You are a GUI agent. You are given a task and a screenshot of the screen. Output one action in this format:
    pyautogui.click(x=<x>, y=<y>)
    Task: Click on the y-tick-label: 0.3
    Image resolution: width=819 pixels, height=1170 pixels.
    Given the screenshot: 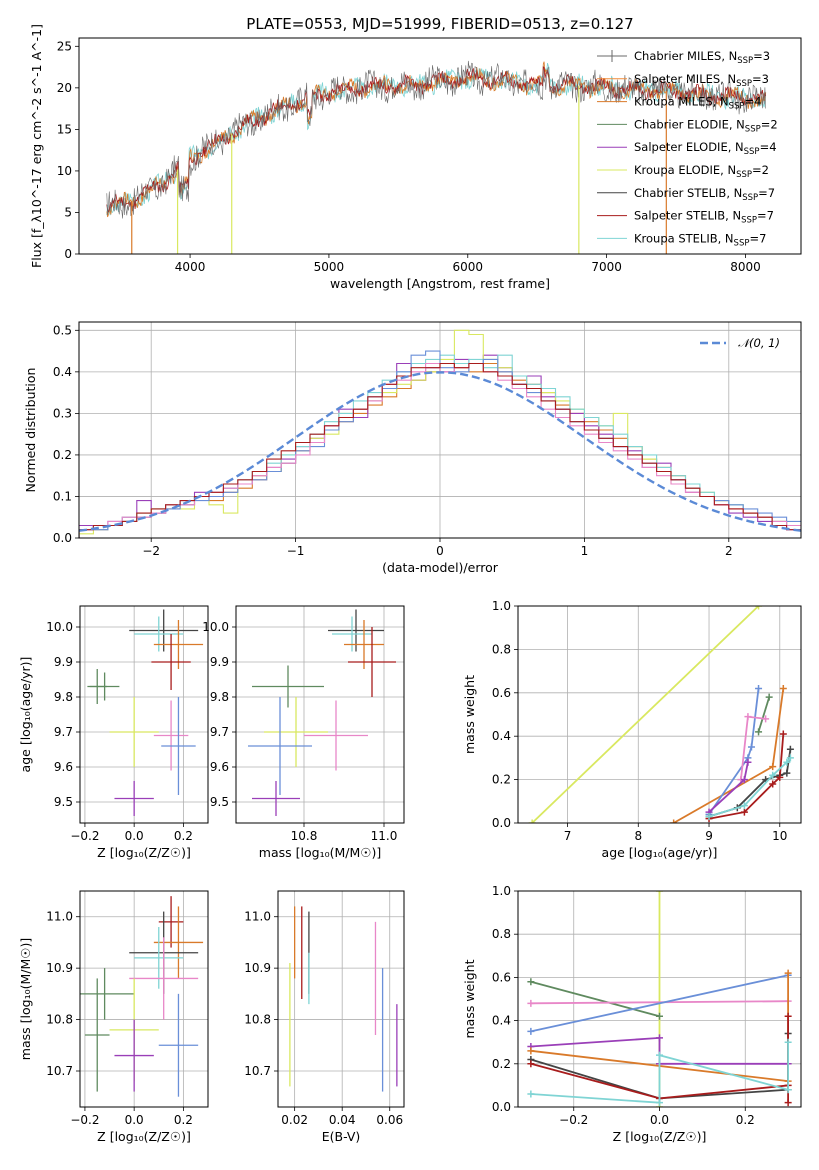 What is the action you would take?
    pyautogui.click(x=62, y=413)
    